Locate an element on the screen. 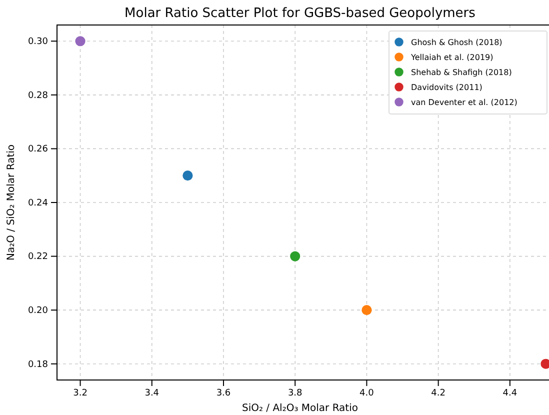  x-tick-label: 4.2 is located at coordinates (438, 393).